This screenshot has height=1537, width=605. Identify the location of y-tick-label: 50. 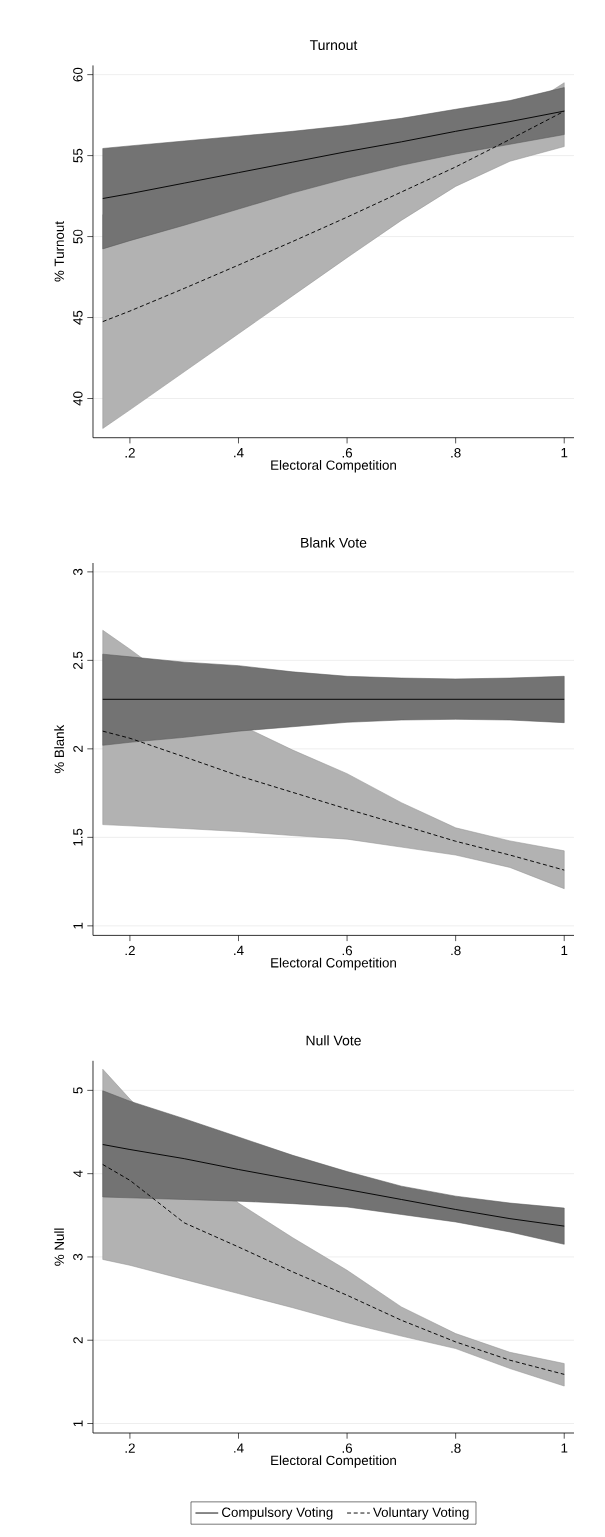
(78, 236).